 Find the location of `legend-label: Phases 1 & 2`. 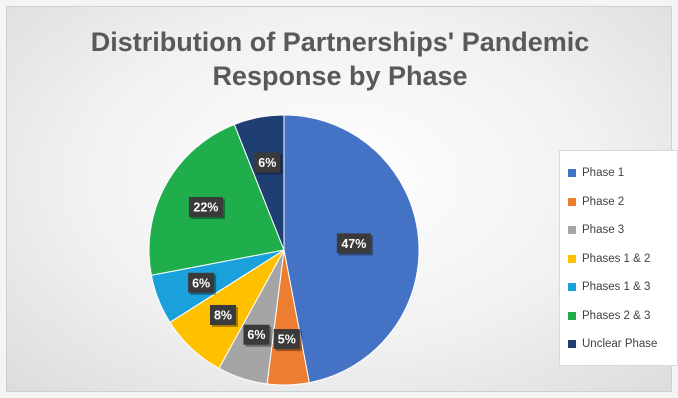

legend-label: Phases 1 & 2 is located at coordinates (616, 258).